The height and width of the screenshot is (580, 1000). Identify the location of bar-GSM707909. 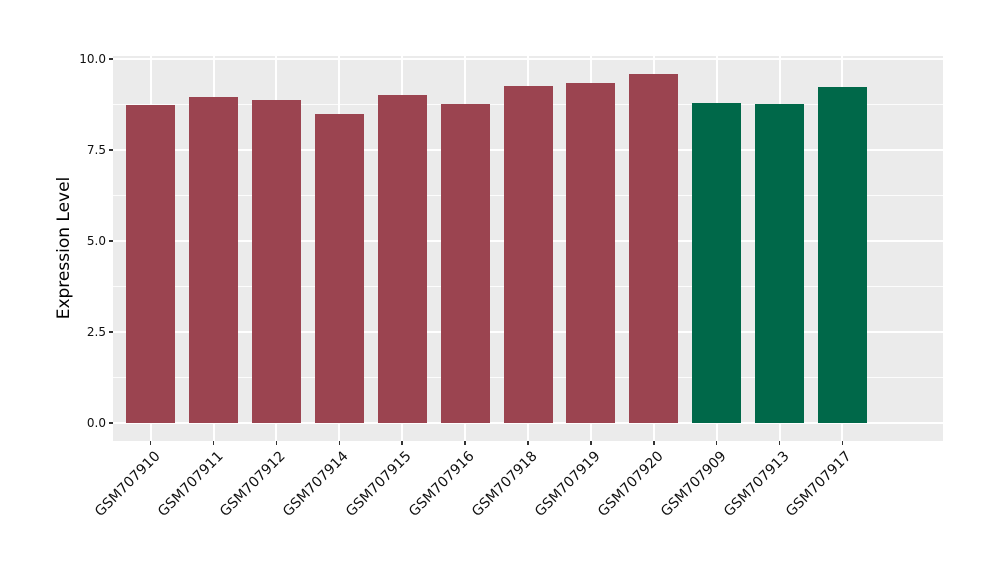
(717, 262).